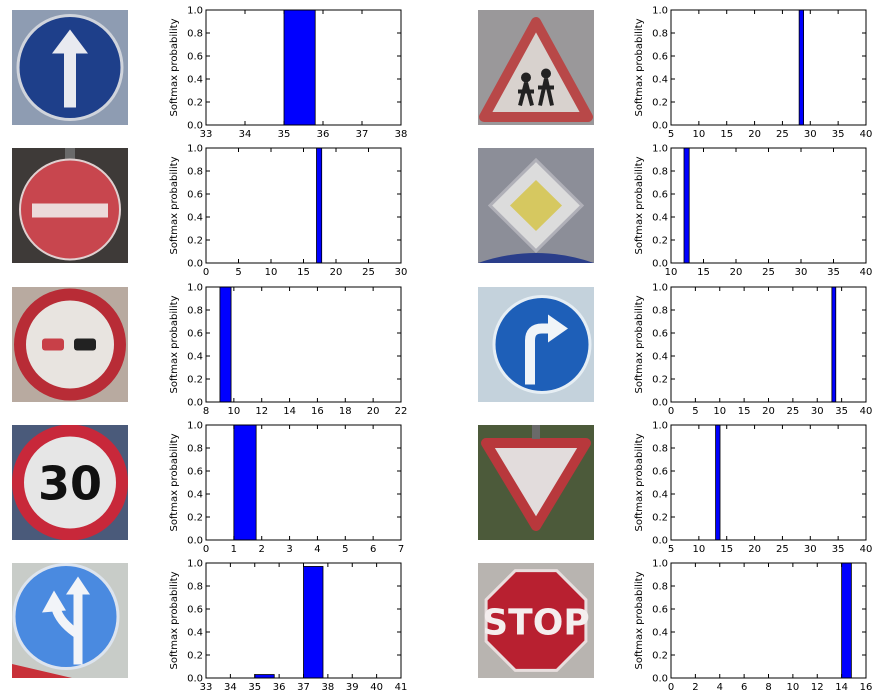 The height and width of the screenshot is (699, 879). I want to click on child-figure-body, so click(526, 94).